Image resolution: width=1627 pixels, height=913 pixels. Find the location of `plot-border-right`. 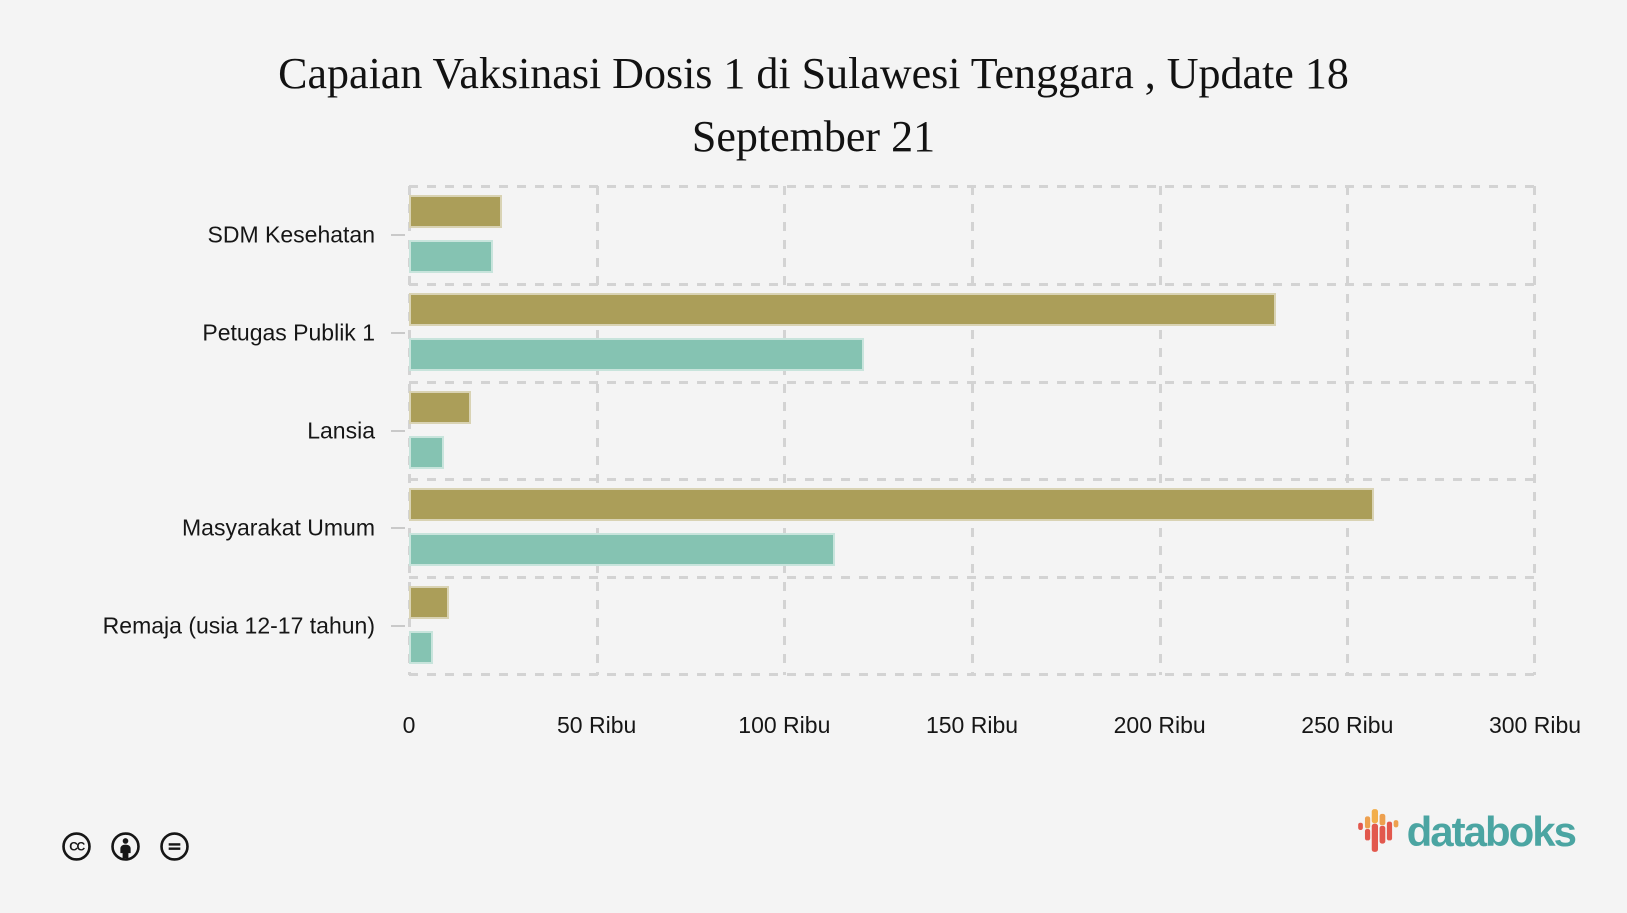

plot-border-right is located at coordinates (1534, 430).